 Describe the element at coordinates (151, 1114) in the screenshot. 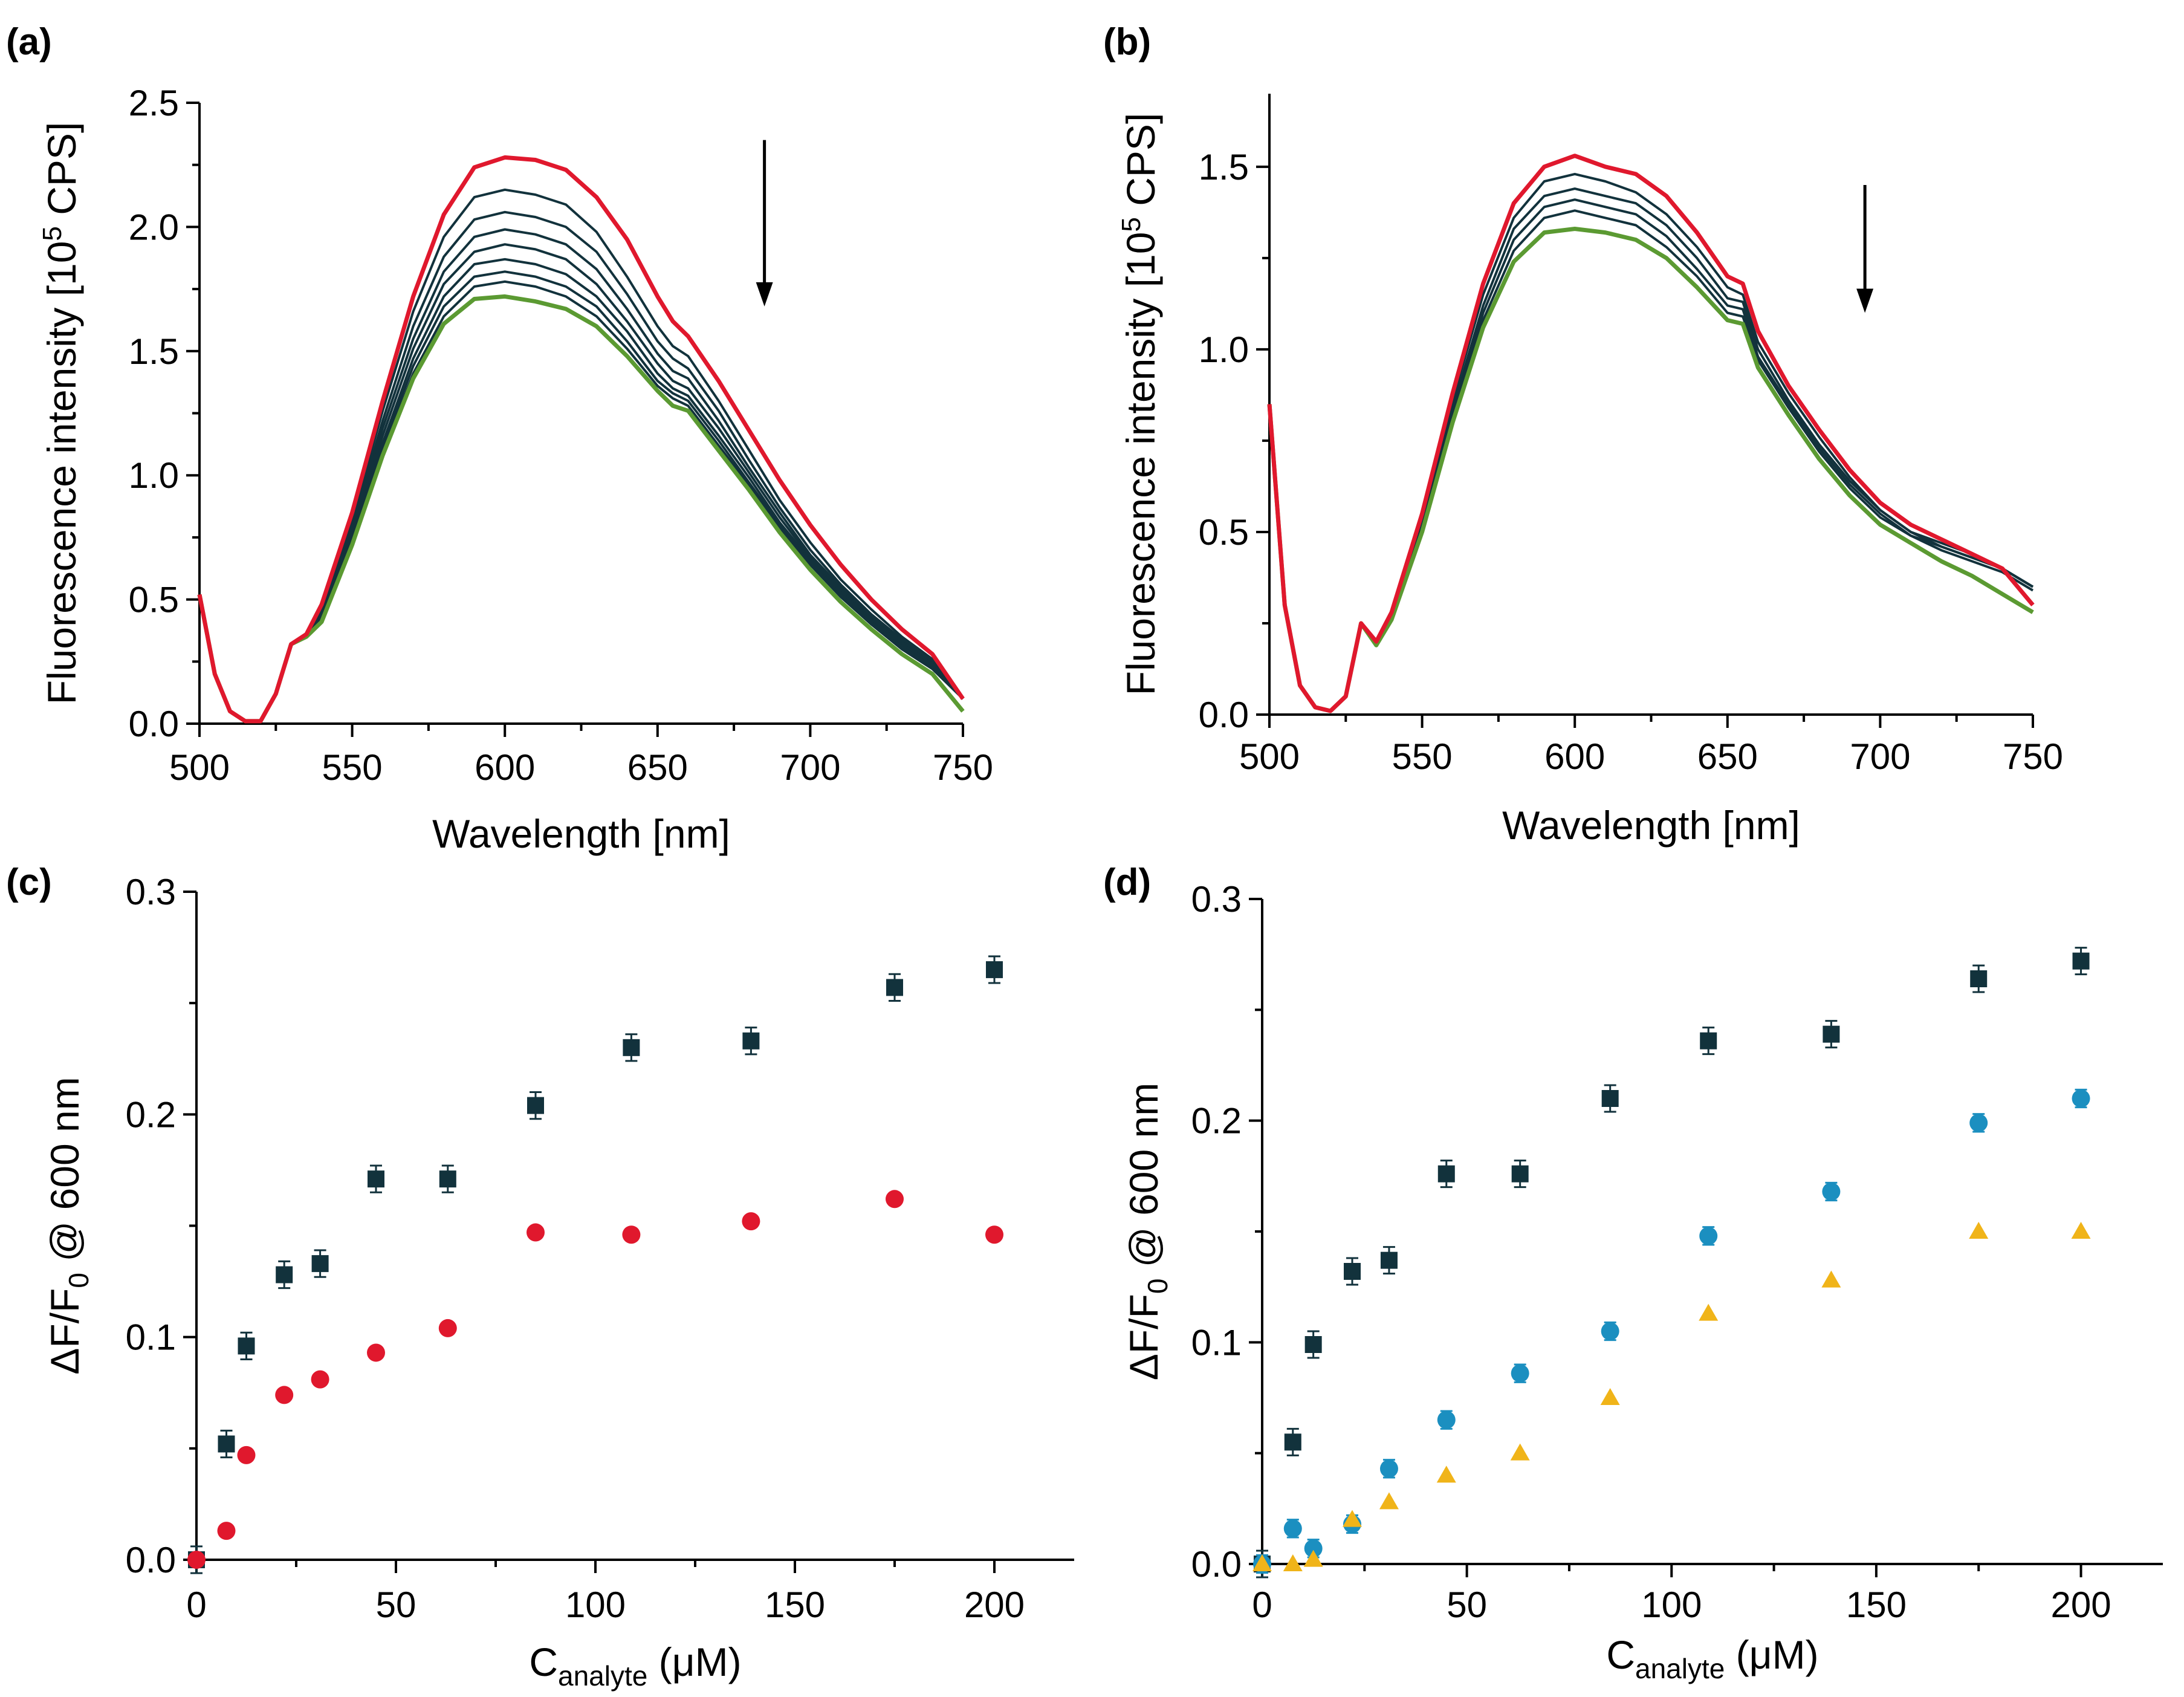

I see `y-tick-label: 0.2` at that location.